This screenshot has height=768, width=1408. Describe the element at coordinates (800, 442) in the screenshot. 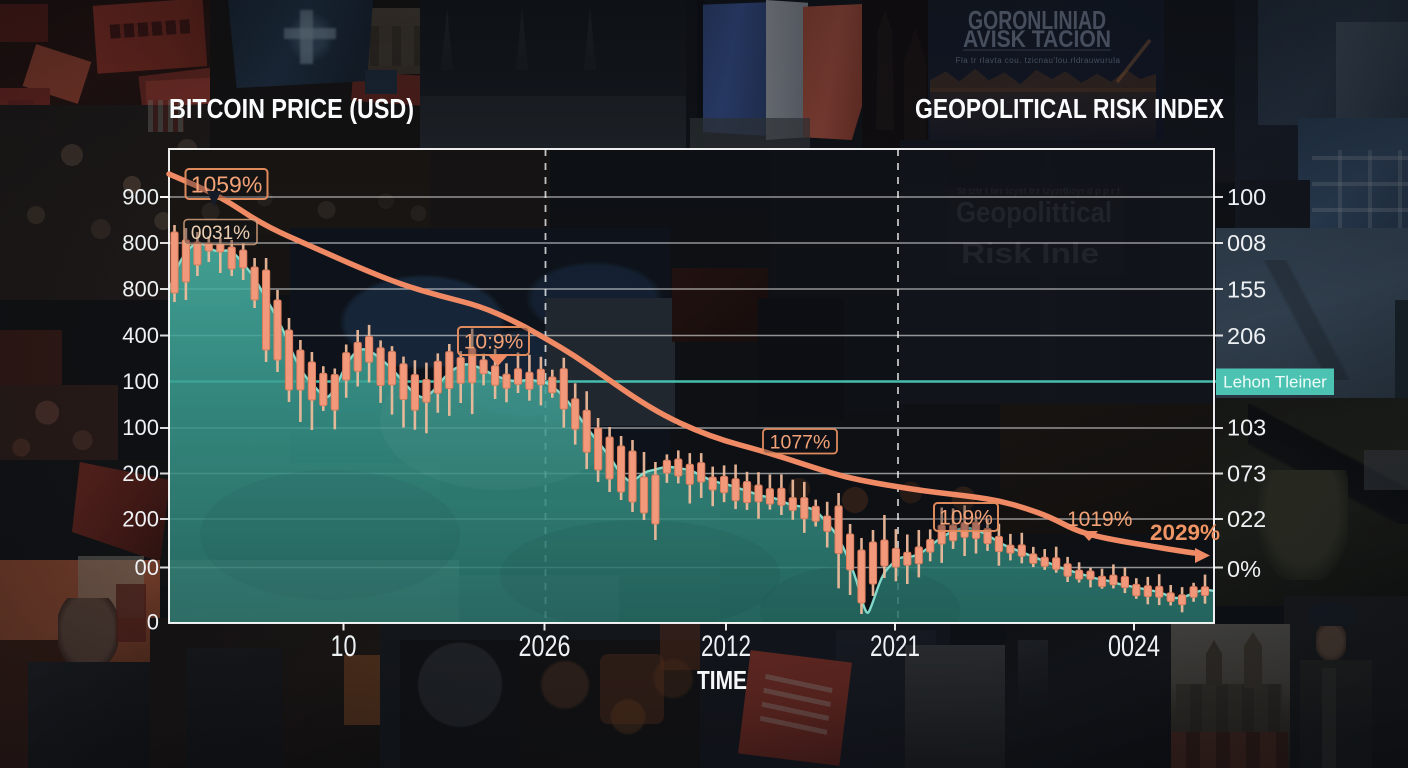

I see `svg-text: 1077%` at that location.